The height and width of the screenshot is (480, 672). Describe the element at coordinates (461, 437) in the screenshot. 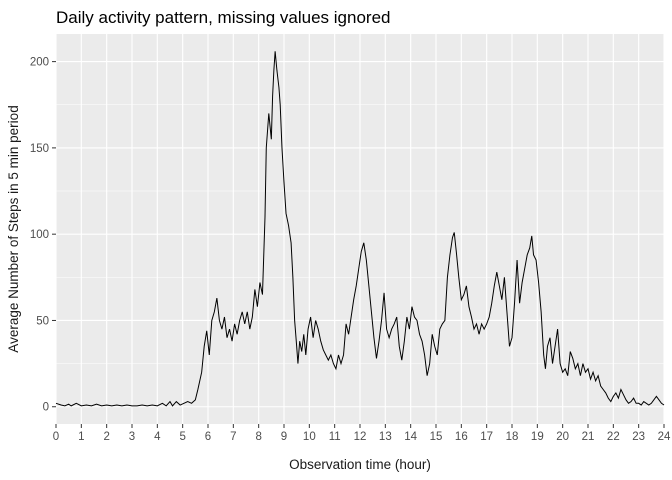

I see `x-tick-label: 16` at that location.